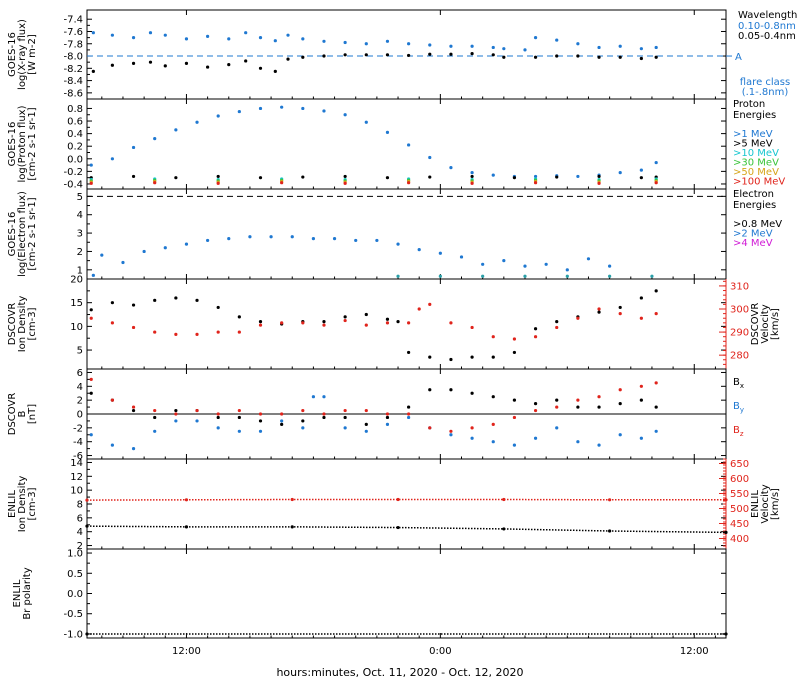 The image size is (800, 680). Describe the element at coordinates (73, 20) in the screenshot. I see `y-tick-label: -7.4` at that location.